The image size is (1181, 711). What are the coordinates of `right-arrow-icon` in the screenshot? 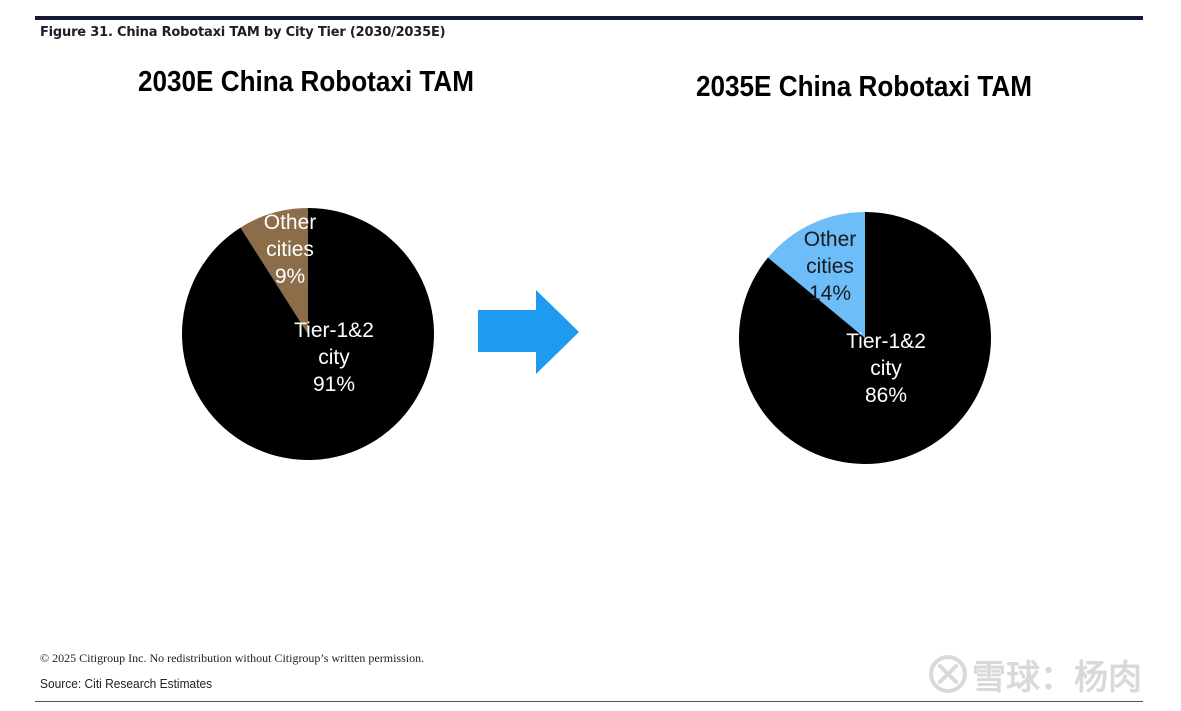 It's located at (528, 332).